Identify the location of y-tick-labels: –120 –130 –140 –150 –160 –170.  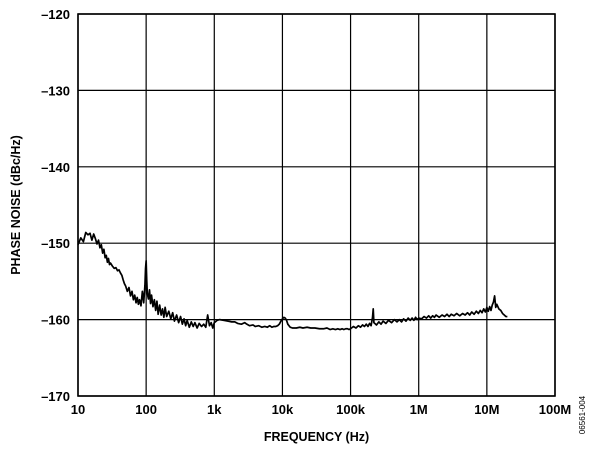
(55, 205).